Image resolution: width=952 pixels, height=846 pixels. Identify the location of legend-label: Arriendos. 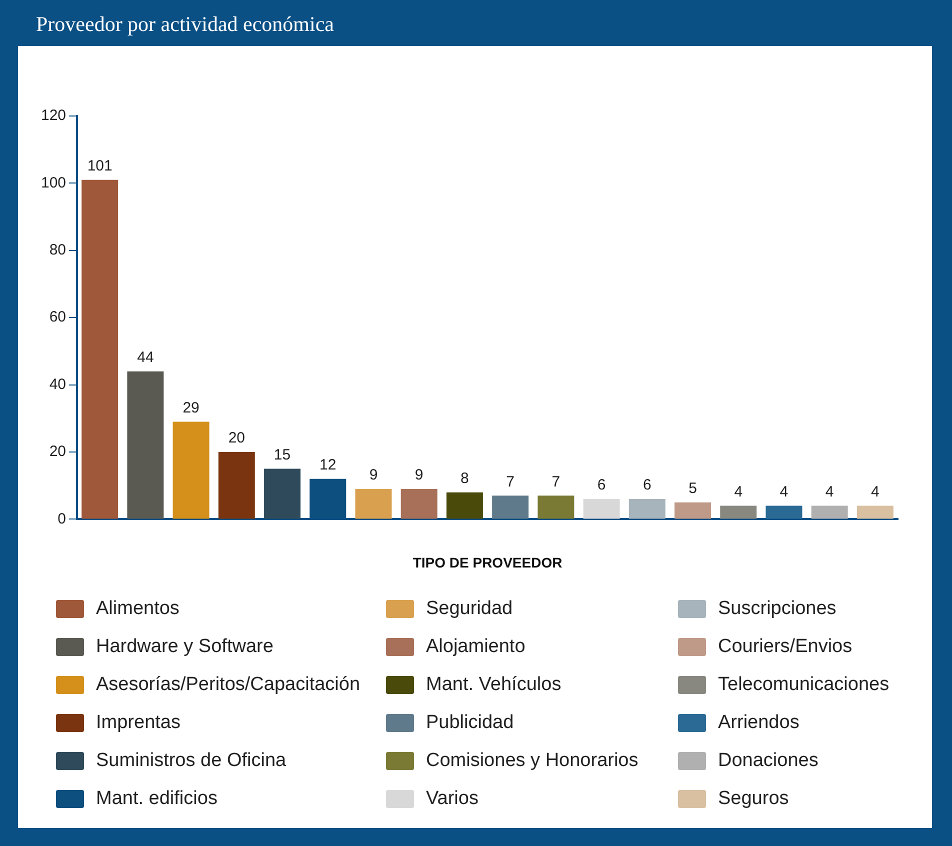
(759, 723).